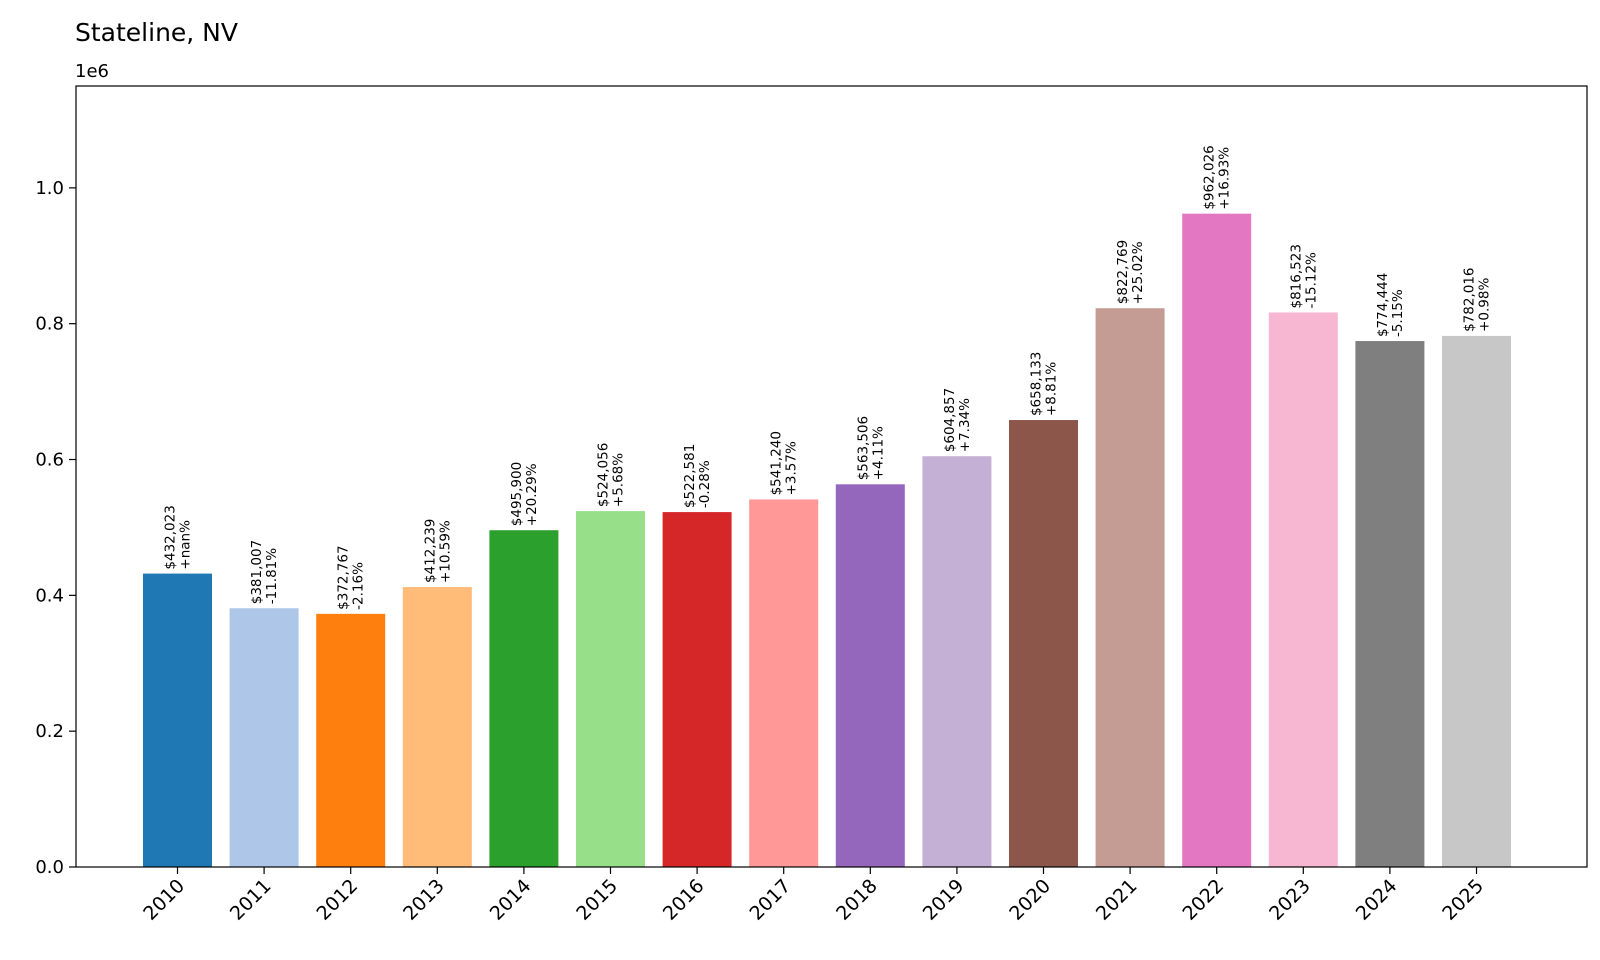 This screenshot has height=960, width=1600. Describe the element at coordinates (1123, 272) in the screenshot. I see `value-label: $822,769` at that location.